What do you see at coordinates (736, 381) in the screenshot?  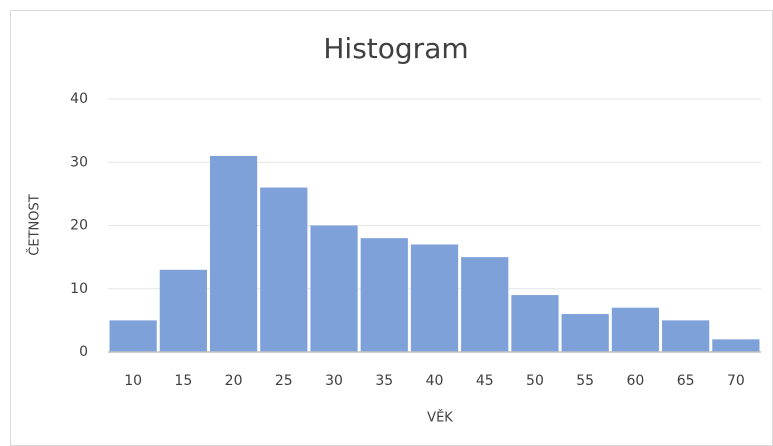 I see `x-tick-label: 70` at bounding box center [736, 381].